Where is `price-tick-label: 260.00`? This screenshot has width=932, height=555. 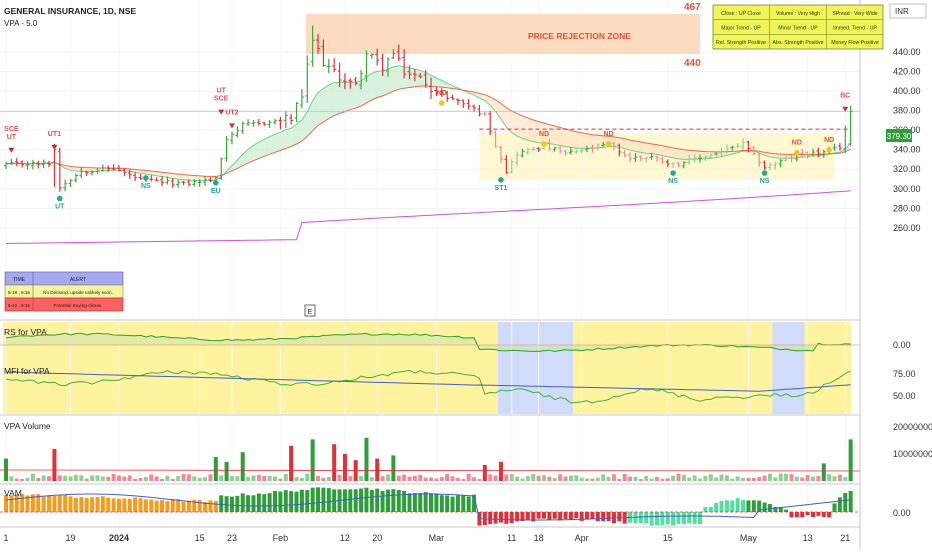
price-tick-label: 260.00 is located at coordinates (907, 228).